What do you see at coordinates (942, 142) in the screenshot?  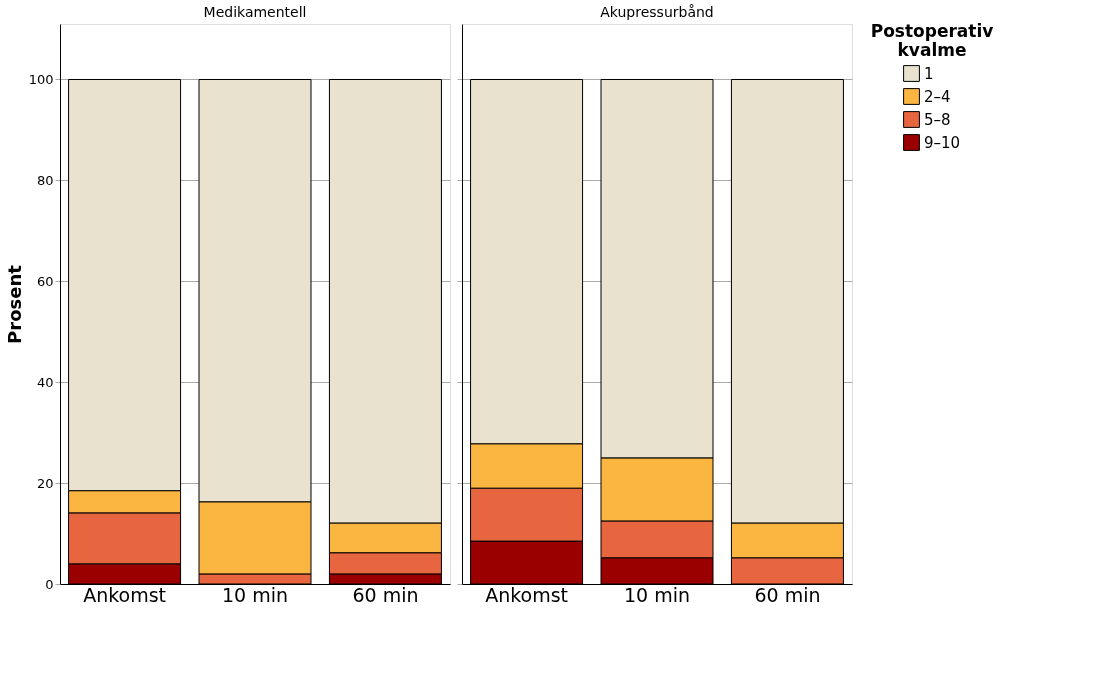 I see `legend-label: 9–10` at bounding box center [942, 142].